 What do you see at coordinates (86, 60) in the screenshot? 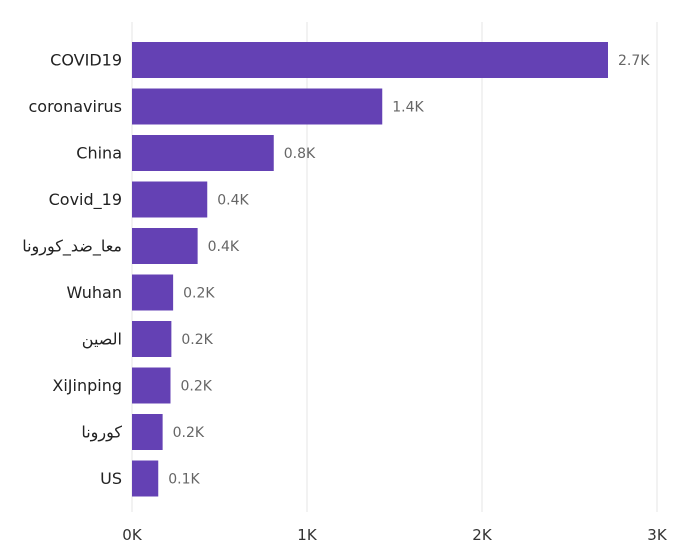
I see `category-label: COVID19` at bounding box center [86, 60].